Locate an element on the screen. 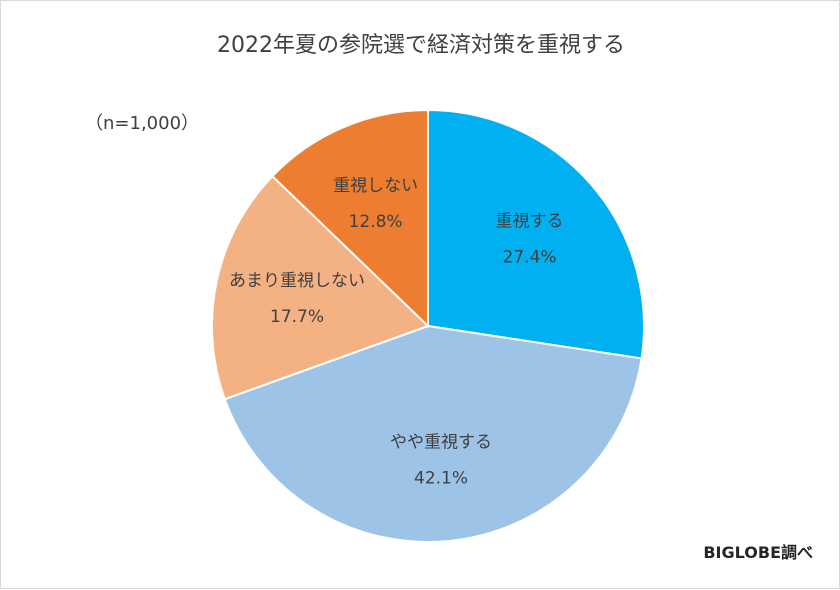 This screenshot has height=590, width=840. slice-label-1: 重視する is located at coordinates (530, 222).